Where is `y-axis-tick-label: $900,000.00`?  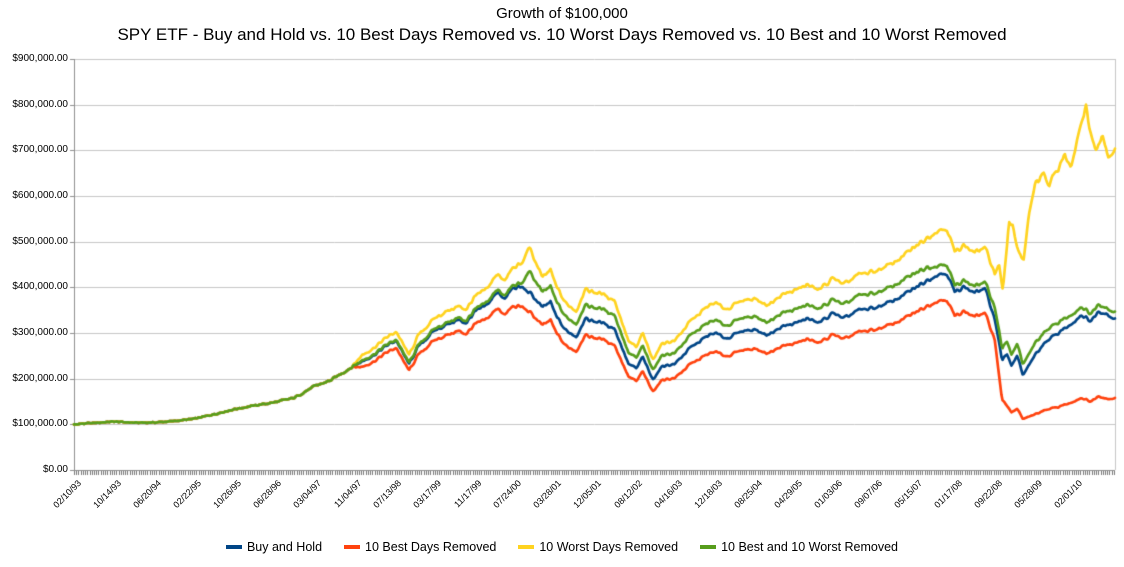 y-axis-tick-label: $900,000.00 is located at coordinates (40, 58).